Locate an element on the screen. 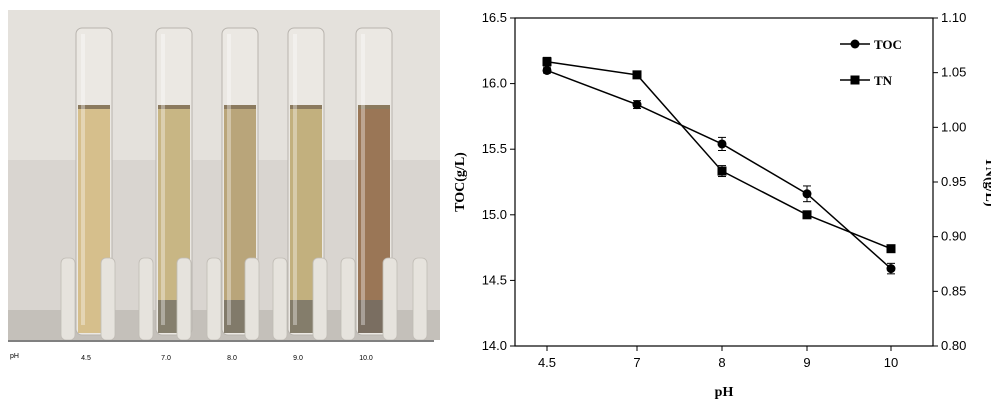 The image size is (991, 400). y-tick-label: 16.0 is located at coordinates (494, 83).